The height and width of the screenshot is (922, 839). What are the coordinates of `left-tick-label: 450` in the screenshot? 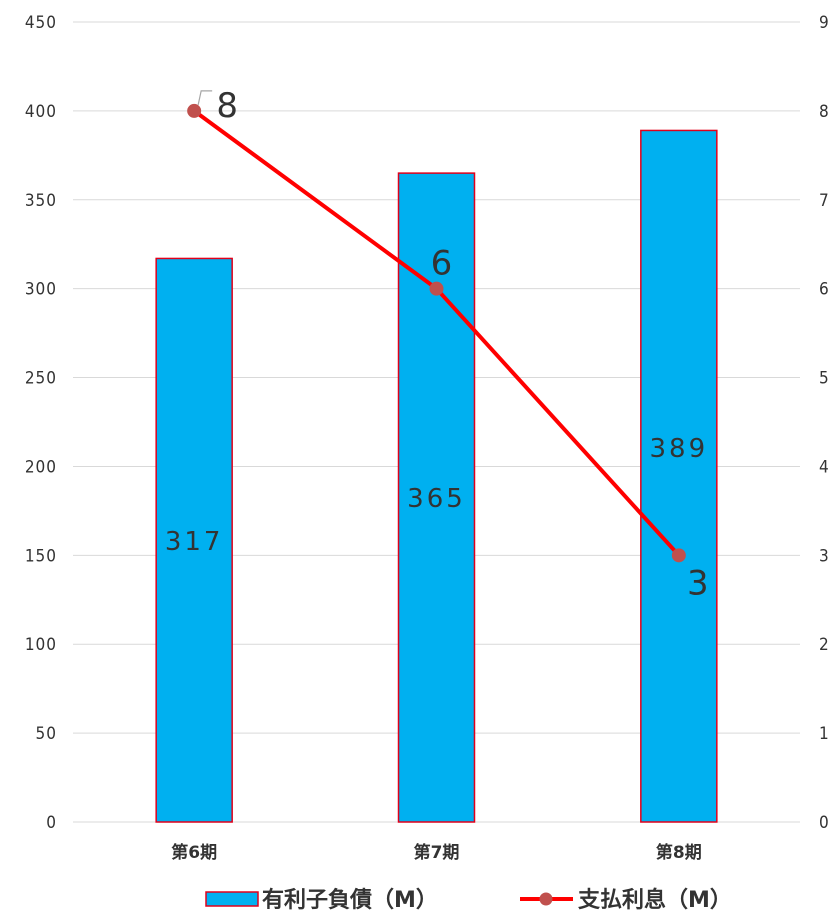 It's located at (41, 23).